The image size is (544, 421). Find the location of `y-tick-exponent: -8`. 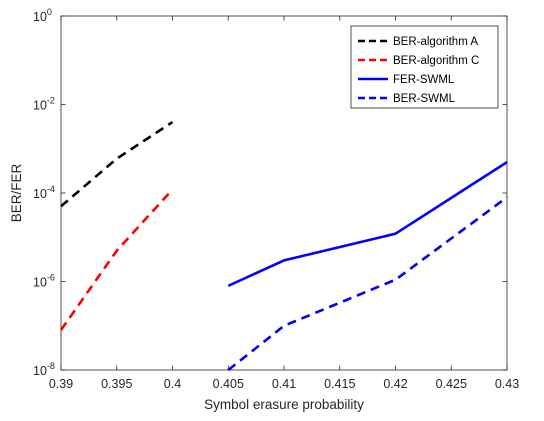

y-tick-exponent: -8 is located at coordinates (51, 366).